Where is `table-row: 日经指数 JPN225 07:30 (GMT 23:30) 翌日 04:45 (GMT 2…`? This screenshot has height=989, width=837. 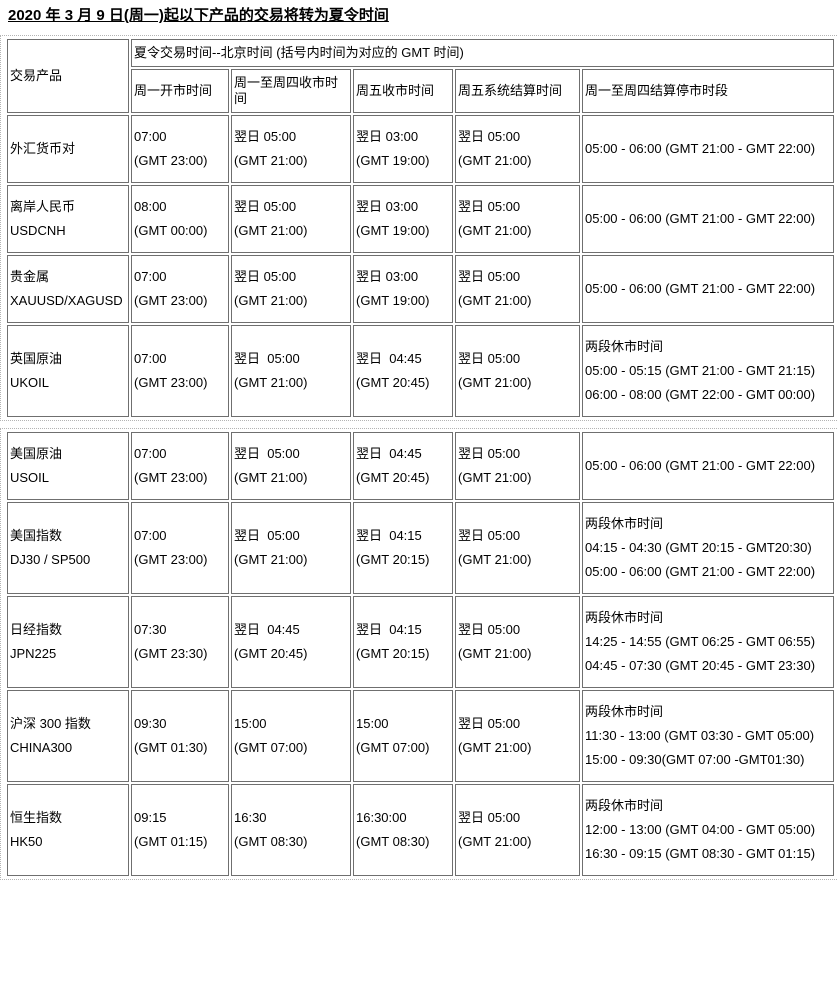 table-row: 日经指数 JPN225 07:30 (GMT 23:30) 翌日 04:45 (GMT 2… is located at coordinates (420, 642).